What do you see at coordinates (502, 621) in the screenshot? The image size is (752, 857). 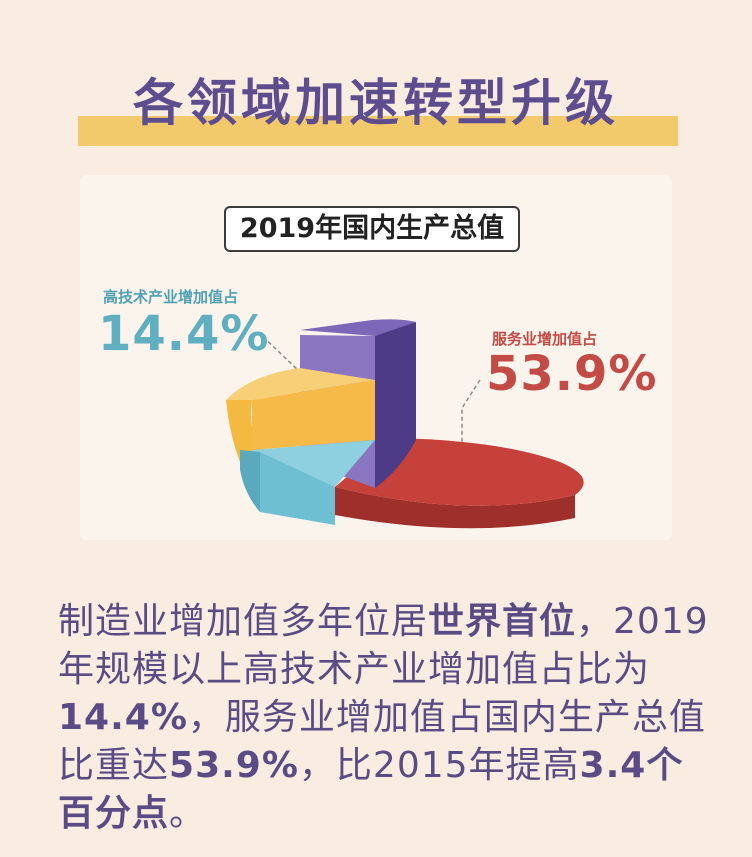 I see `desc-bold-1: 世界首位` at bounding box center [502, 621].